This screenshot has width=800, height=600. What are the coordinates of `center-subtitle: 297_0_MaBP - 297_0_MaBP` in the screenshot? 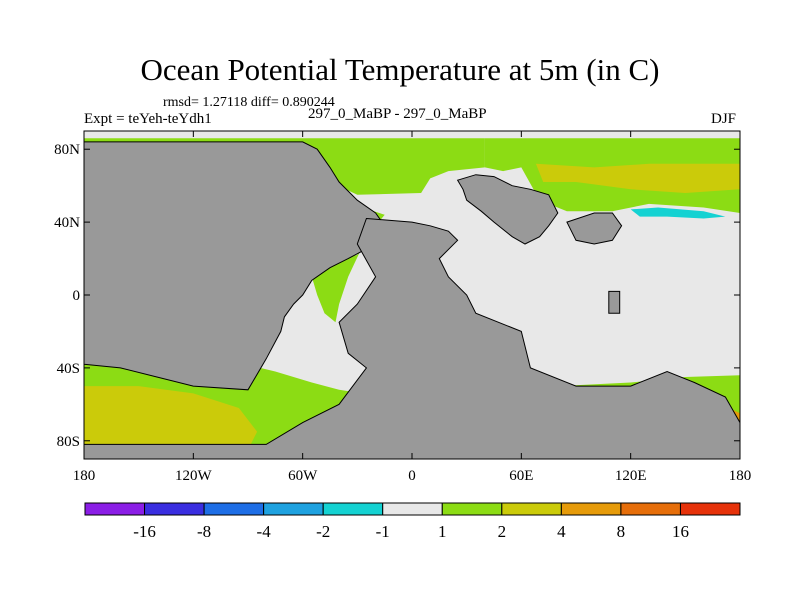 It's located at (397, 114).